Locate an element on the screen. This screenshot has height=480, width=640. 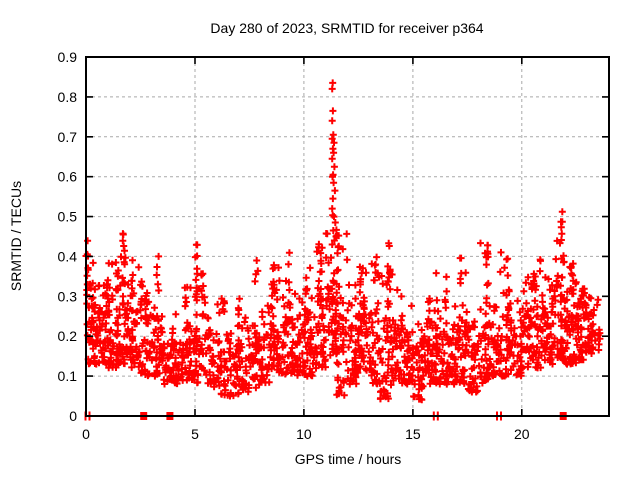
y-tick-label: 0.8 is located at coordinates (68, 97).